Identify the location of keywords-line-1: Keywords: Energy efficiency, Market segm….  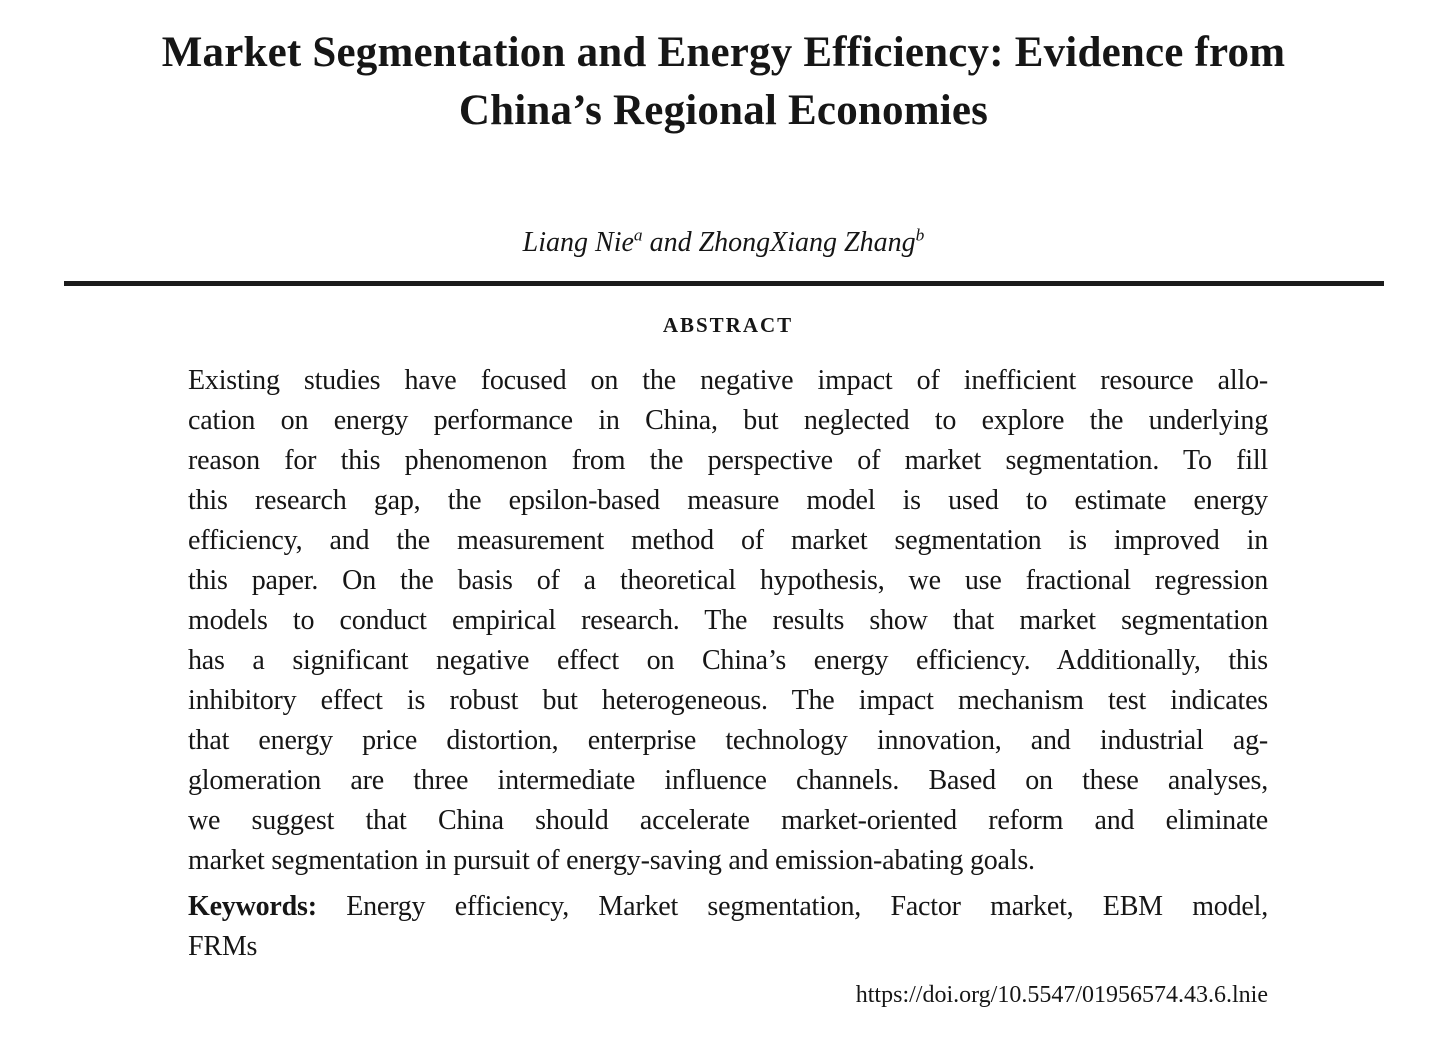
(728, 907).